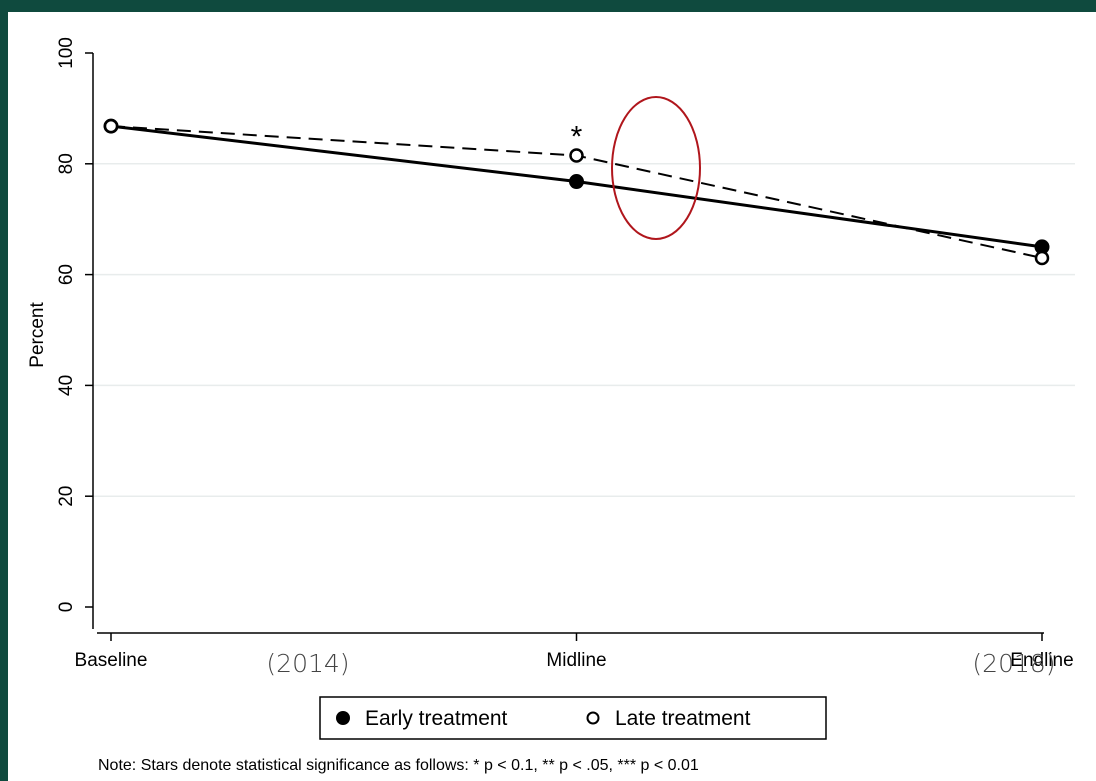  What do you see at coordinates (307, 663) in the screenshot?
I see `year-label: (2014)` at bounding box center [307, 663].